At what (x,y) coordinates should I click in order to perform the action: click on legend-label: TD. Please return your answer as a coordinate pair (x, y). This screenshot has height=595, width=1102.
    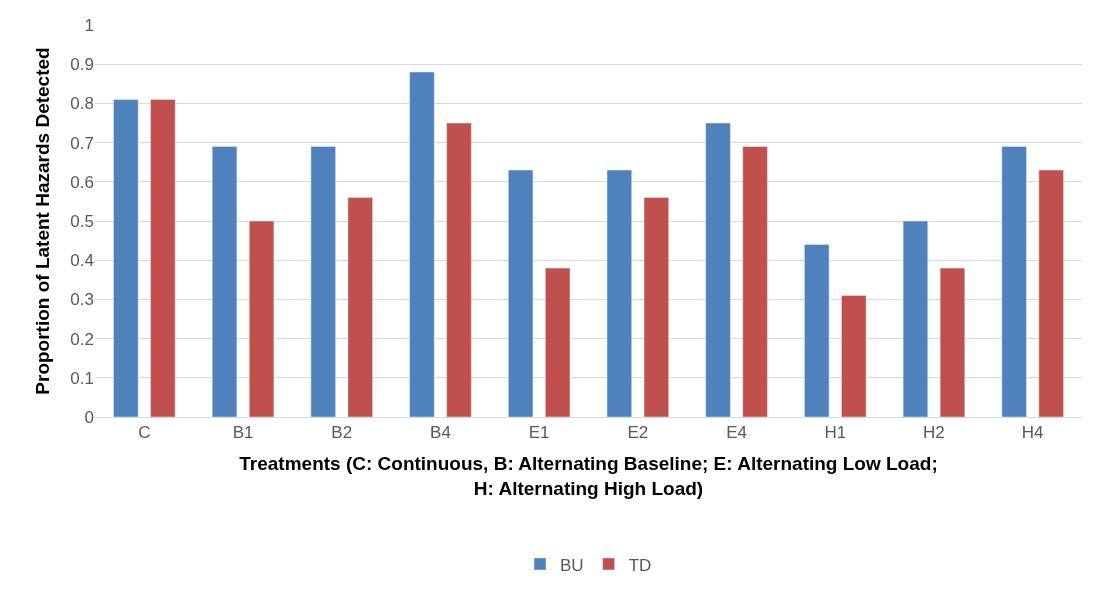
    Looking at the image, I should click on (640, 565).